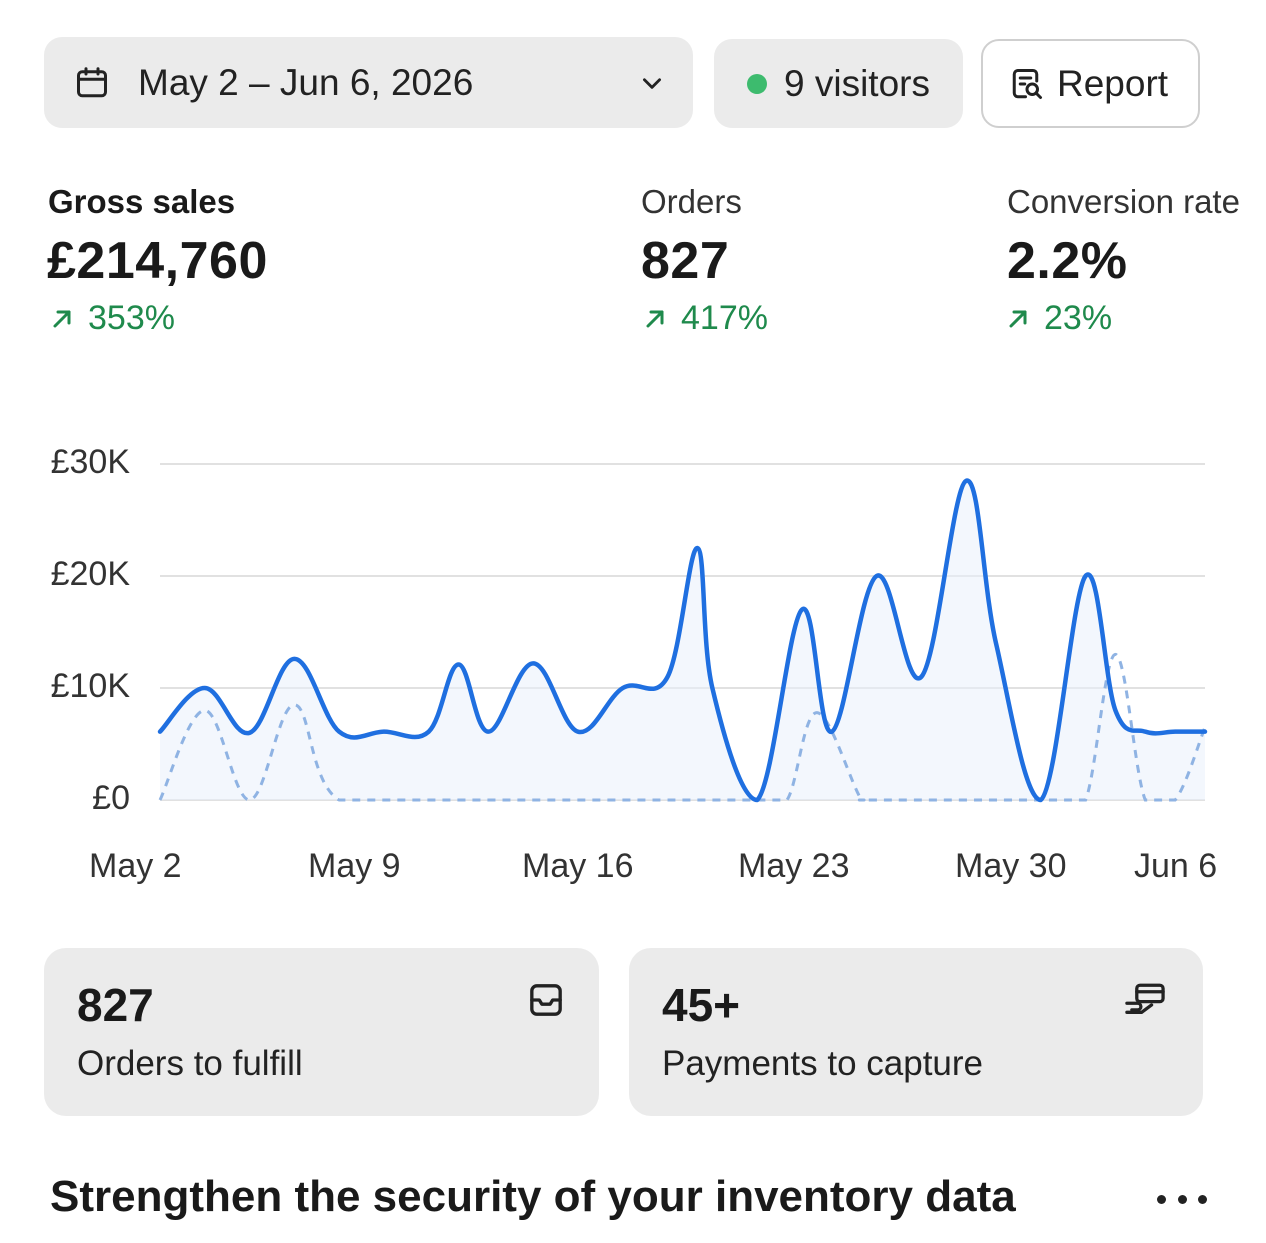 The height and width of the screenshot is (1243, 1266). What do you see at coordinates (131, 318) in the screenshot?
I see `metric-change-value: 353%` at bounding box center [131, 318].